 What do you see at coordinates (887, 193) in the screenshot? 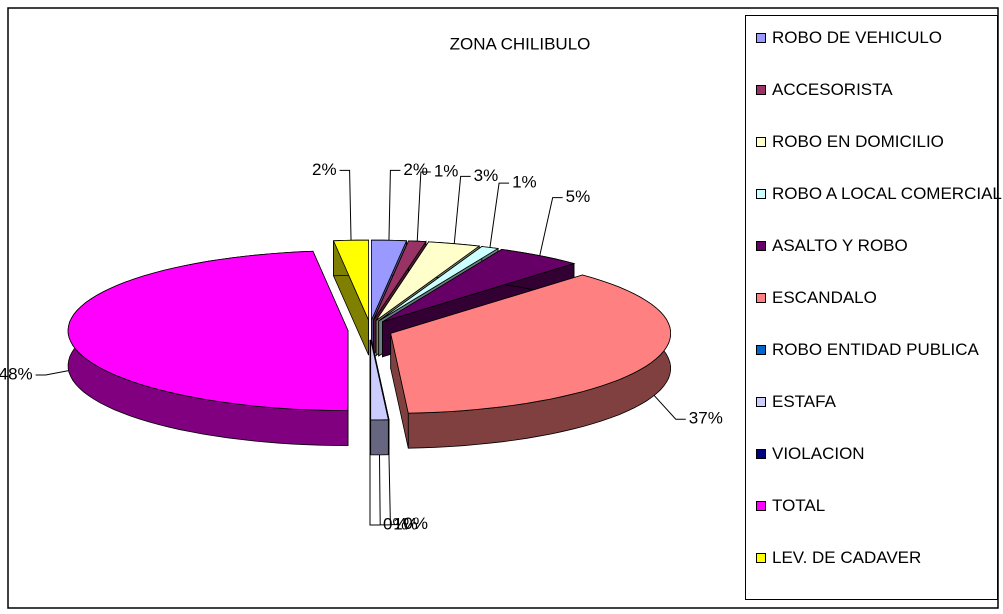
I see `legend-label: ROBO A LOCAL COMERCIAL` at bounding box center [887, 193].